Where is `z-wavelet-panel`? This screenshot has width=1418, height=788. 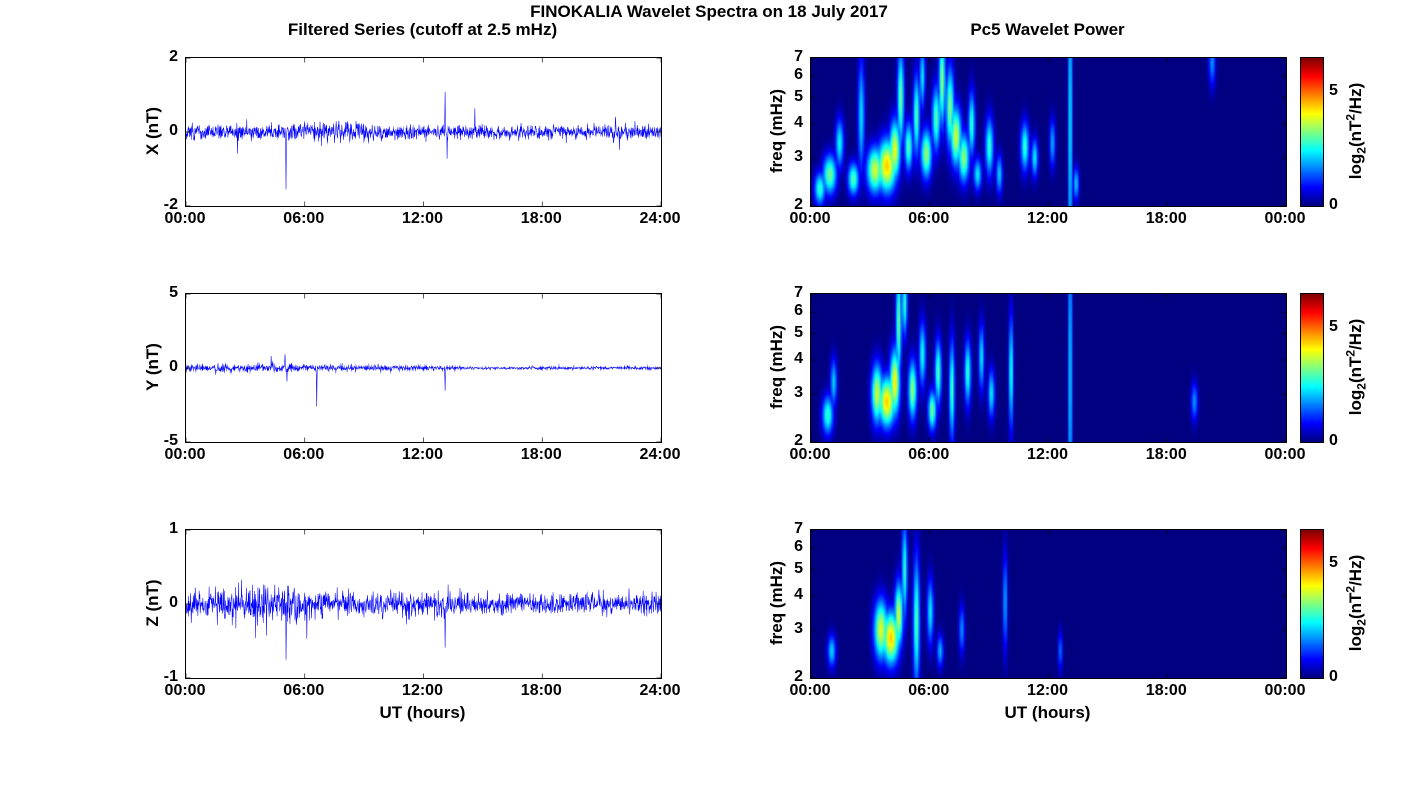
z-wavelet-panel is located at coordinates (1048, 604).